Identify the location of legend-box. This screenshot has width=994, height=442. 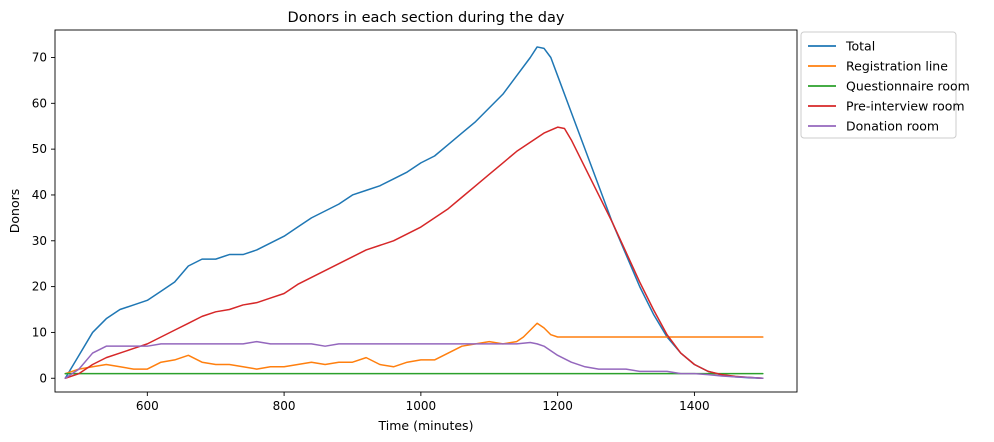
(878, 85).